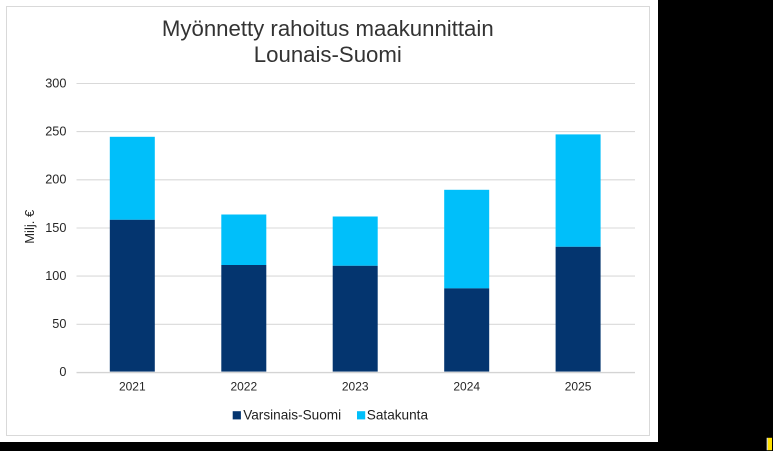 The width and height of the screenshot is (773, 451). I want to click on svg-text: 300, so click(55, 83).